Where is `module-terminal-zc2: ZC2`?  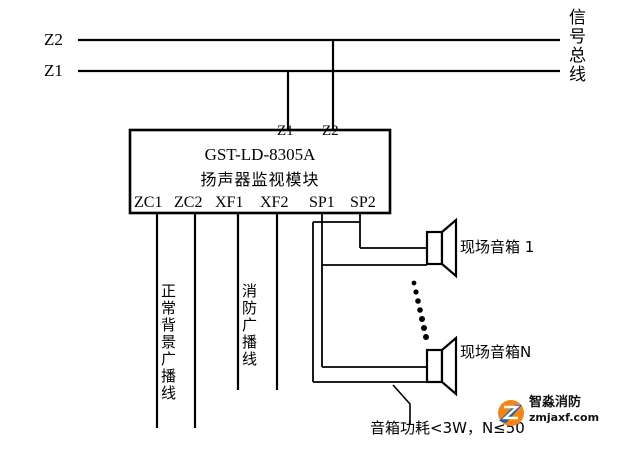 module-terminal-zc2: ZC2 is located at coordinates (188, 202).